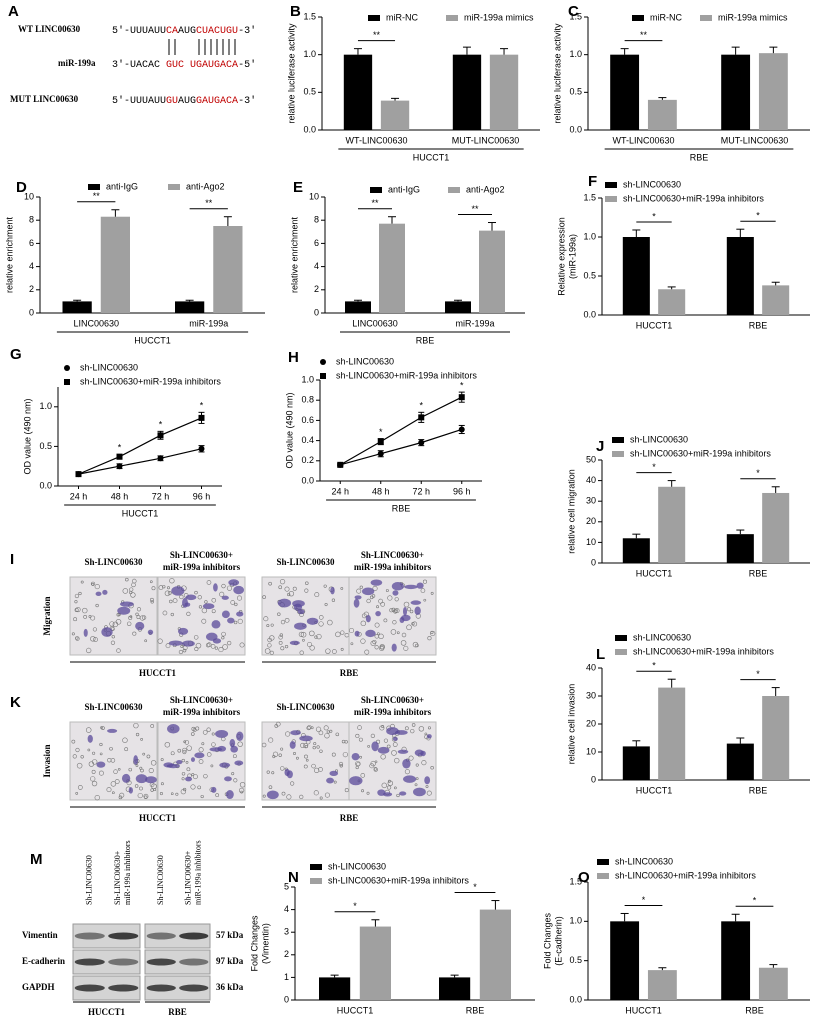 The width and height of the screenshot is (819, 1030). I want to click on x-tick-label: HUCCT1, so click(355, 1010).